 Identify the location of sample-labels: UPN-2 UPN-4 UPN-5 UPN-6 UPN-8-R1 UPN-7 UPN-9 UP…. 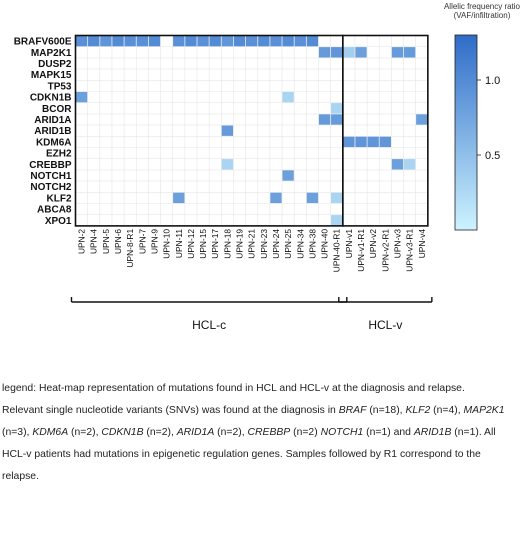
(252, 251).